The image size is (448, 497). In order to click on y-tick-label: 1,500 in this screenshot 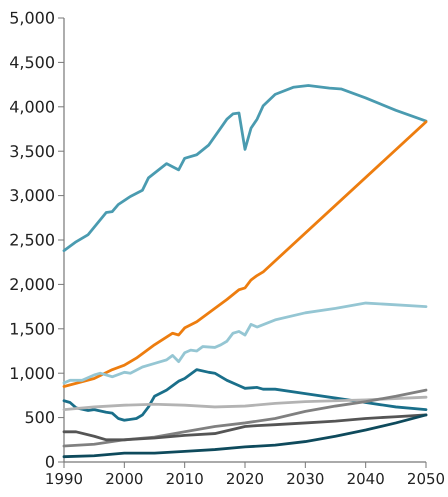, I will do `click(32, 328)`.